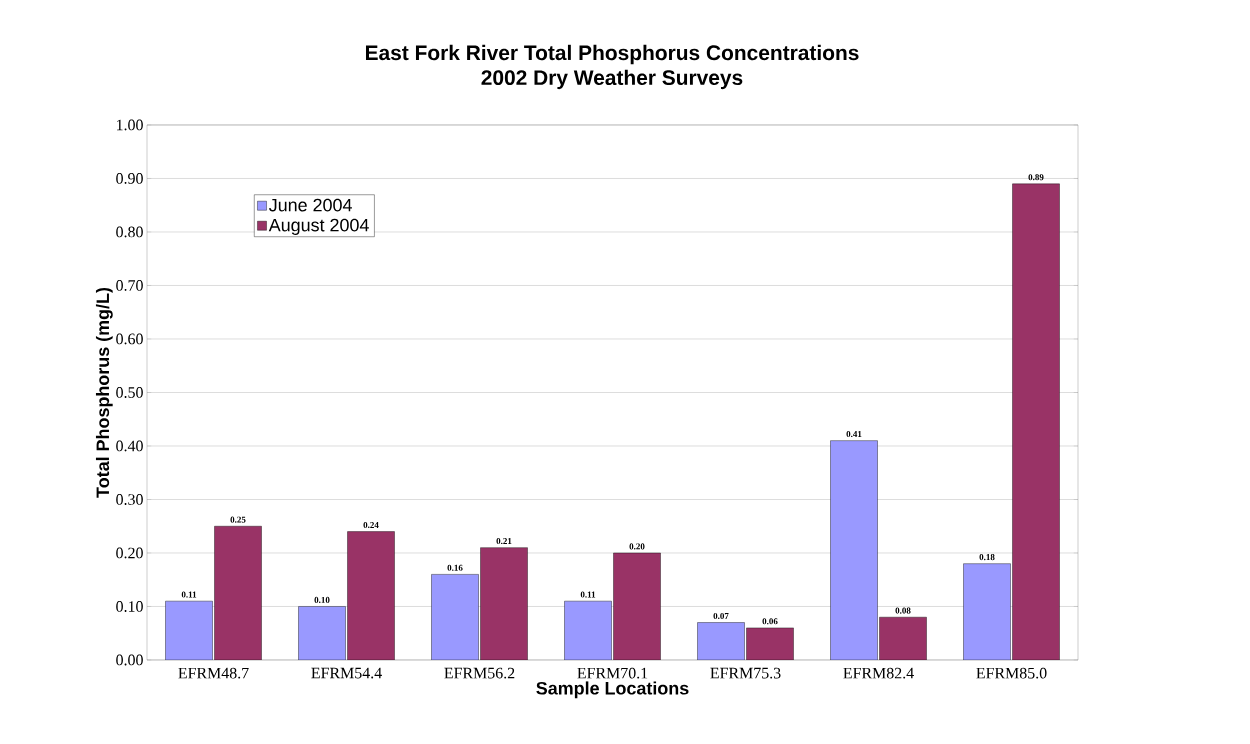  I want to click on data-label: 0.06, so click(770, 621).